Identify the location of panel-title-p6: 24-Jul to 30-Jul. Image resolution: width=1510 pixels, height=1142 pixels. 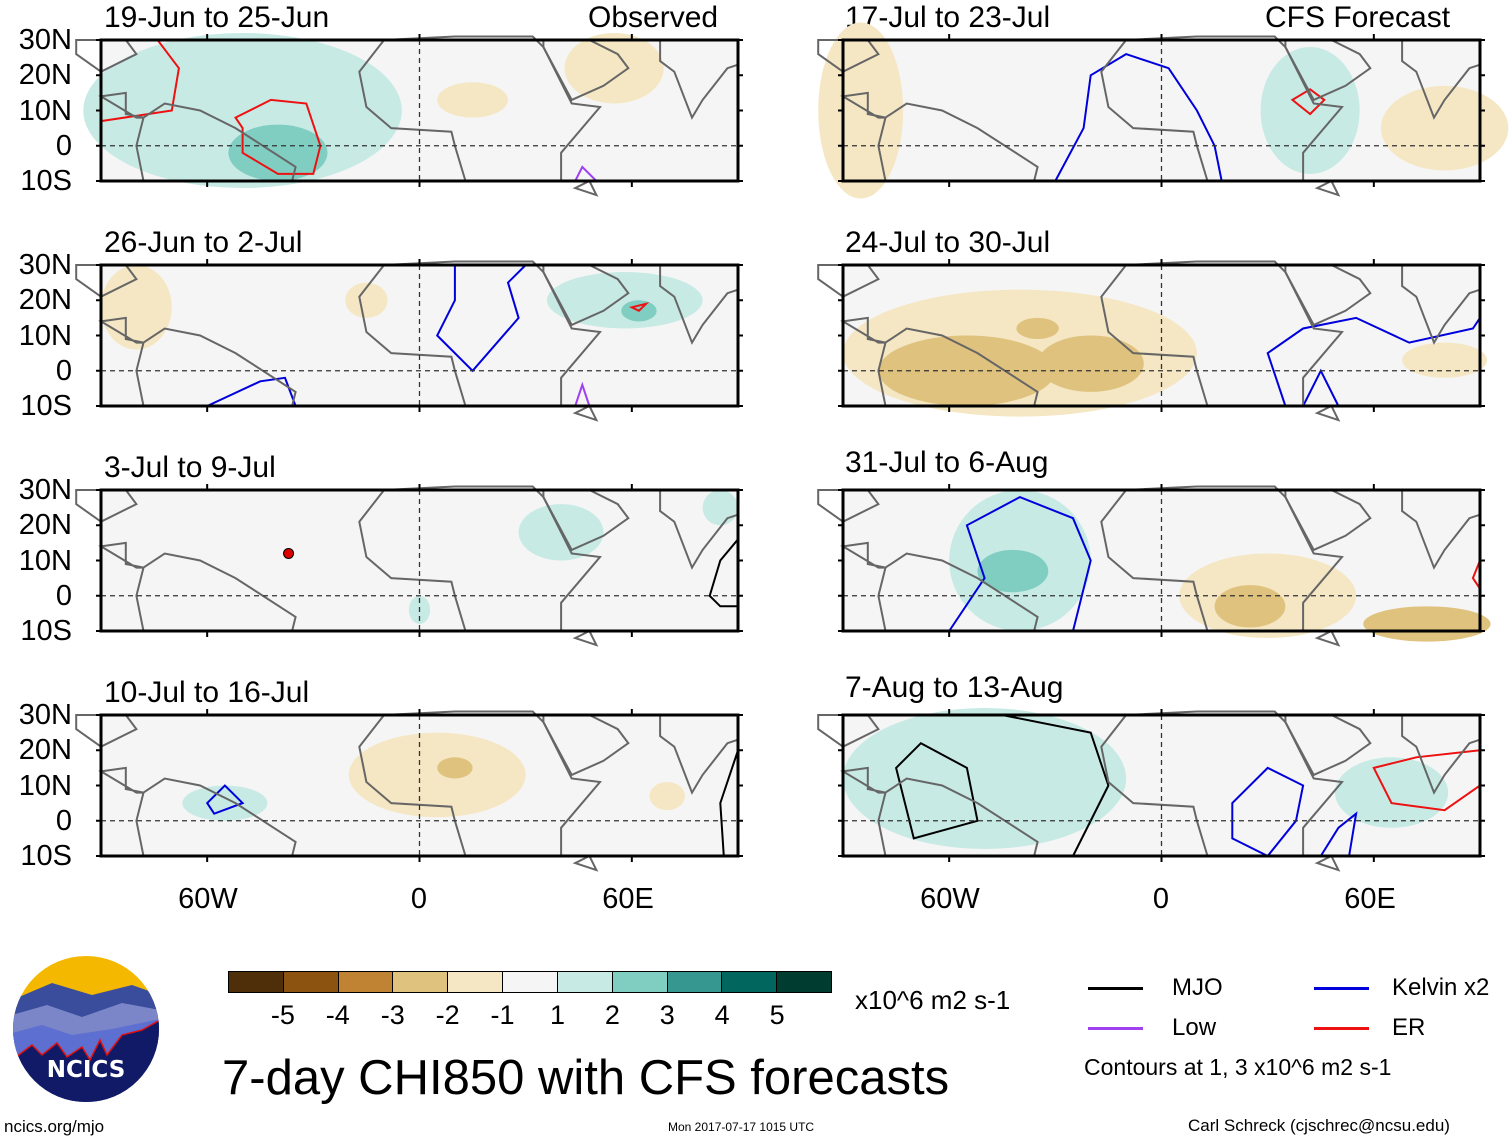
(948, 242).